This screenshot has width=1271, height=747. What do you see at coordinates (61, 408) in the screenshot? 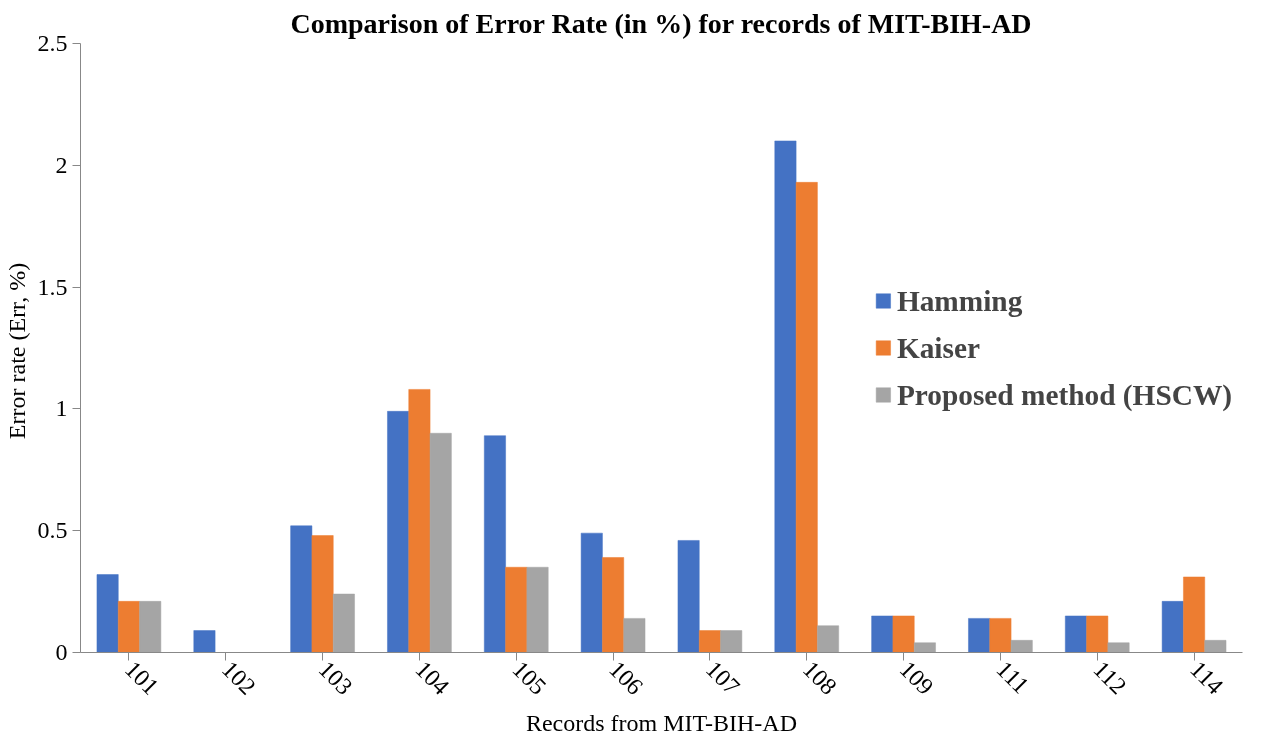
I see `y-tick-label: 1` at bounding box center [61, 408].